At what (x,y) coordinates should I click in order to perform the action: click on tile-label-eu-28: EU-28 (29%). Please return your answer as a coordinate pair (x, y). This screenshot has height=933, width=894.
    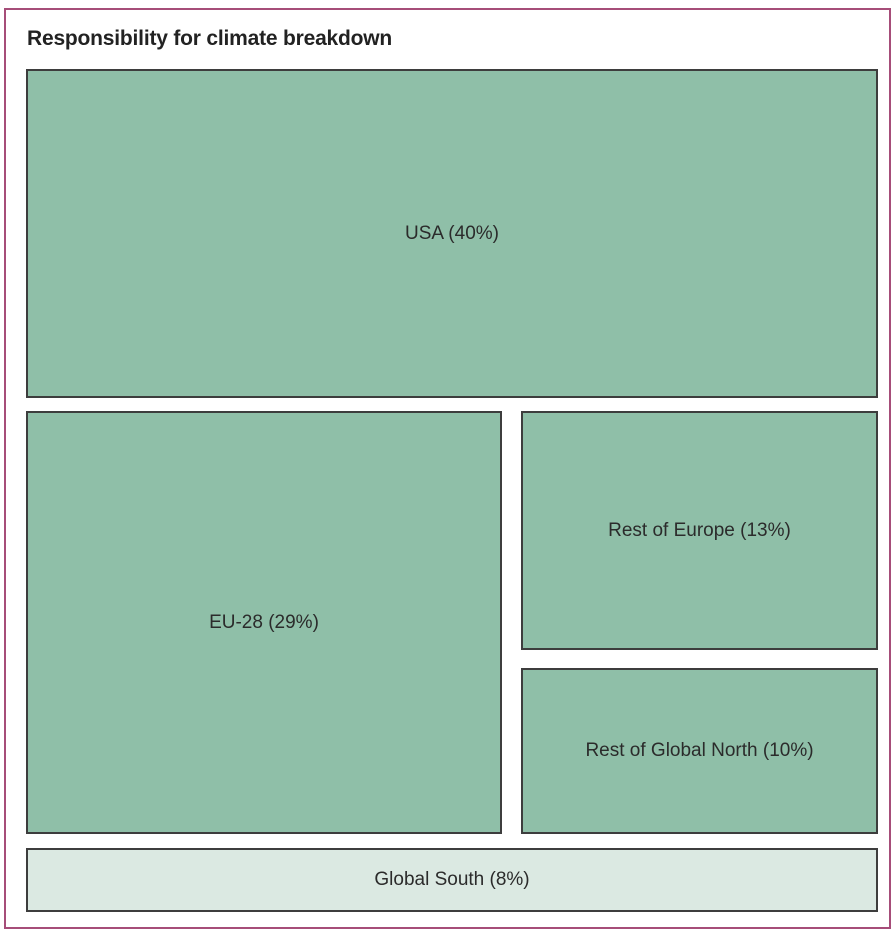
    Looking at the image, I should click on (264, 622).